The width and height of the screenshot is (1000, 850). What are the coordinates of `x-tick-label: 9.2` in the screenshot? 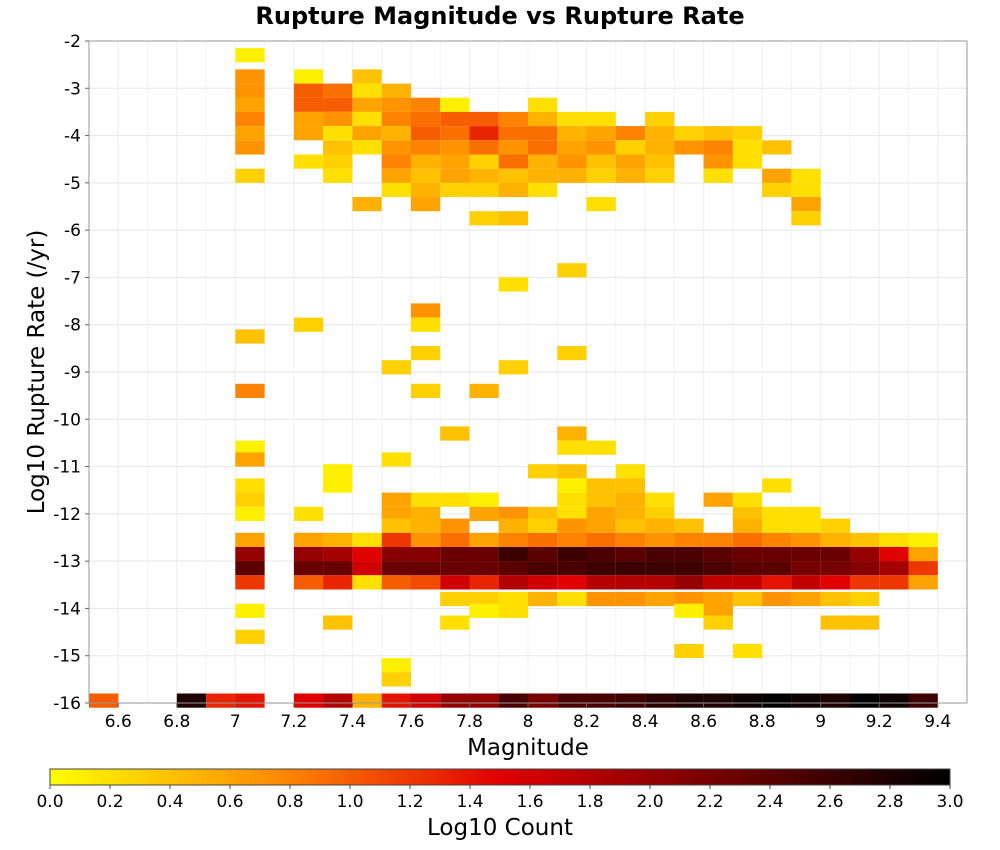 It's located at (879, 722).